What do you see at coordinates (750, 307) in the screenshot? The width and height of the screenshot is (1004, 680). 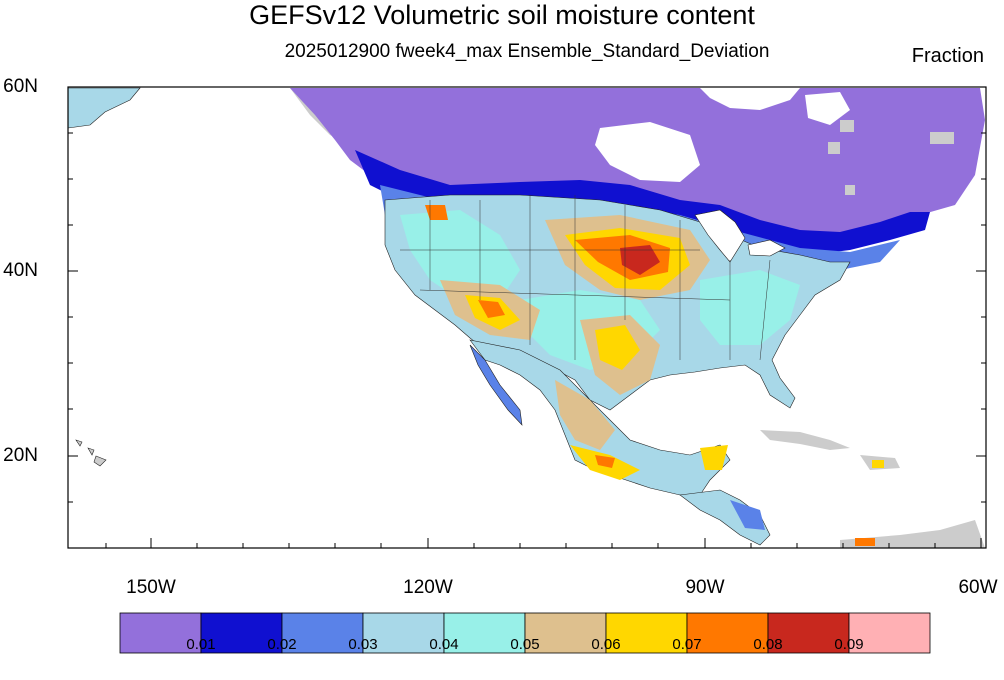 I see `usa-cyan-east` at bounding box center [750, 307].